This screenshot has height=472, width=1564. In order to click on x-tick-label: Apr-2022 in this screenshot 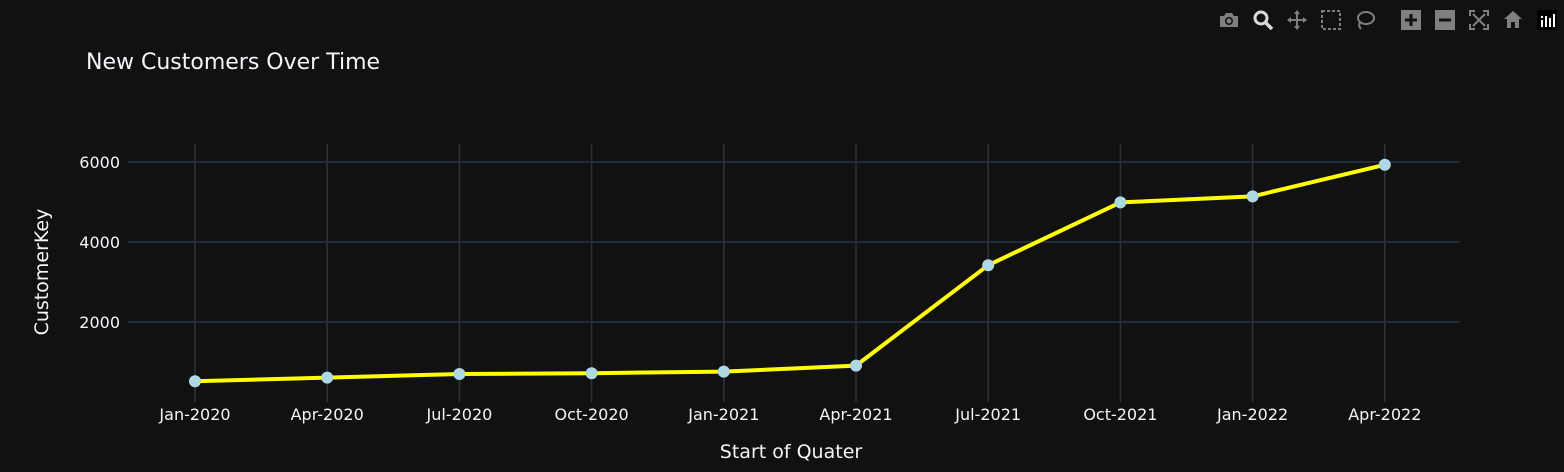, I will do `click(1384, 414)`.